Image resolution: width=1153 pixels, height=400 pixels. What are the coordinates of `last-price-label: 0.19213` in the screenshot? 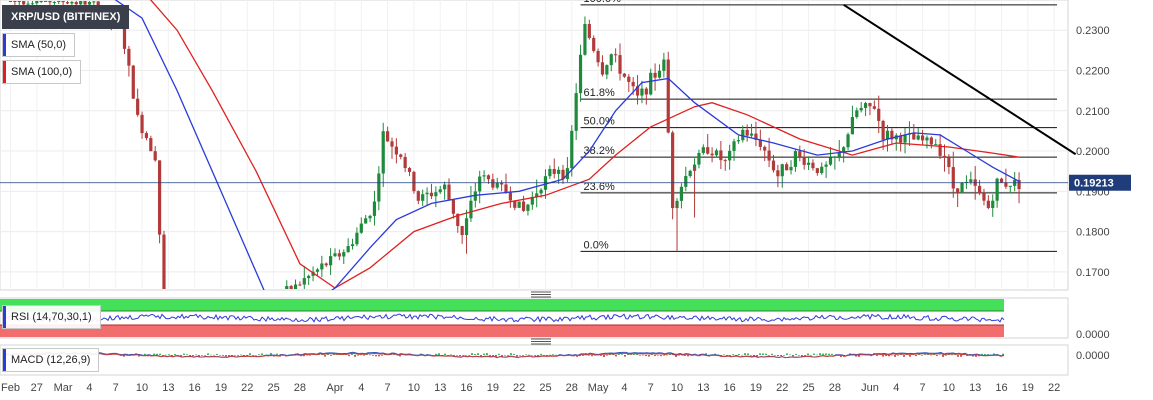 It's located at (1094, 184).